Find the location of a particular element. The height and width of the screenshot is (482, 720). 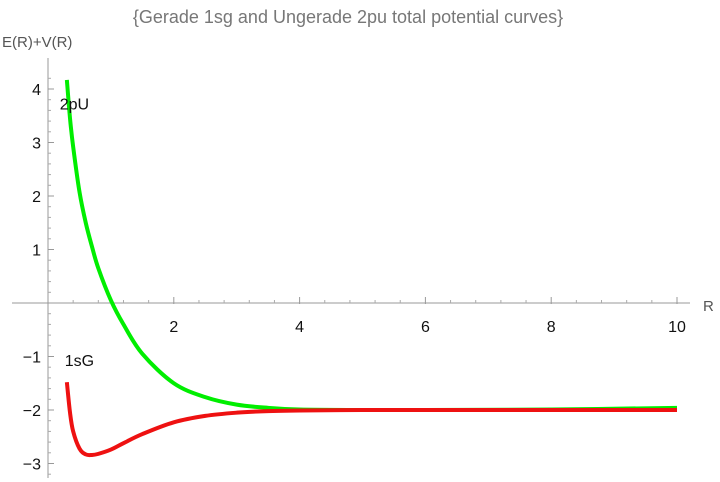

y-tick-label: −1 is located at coordinates (32, 358).